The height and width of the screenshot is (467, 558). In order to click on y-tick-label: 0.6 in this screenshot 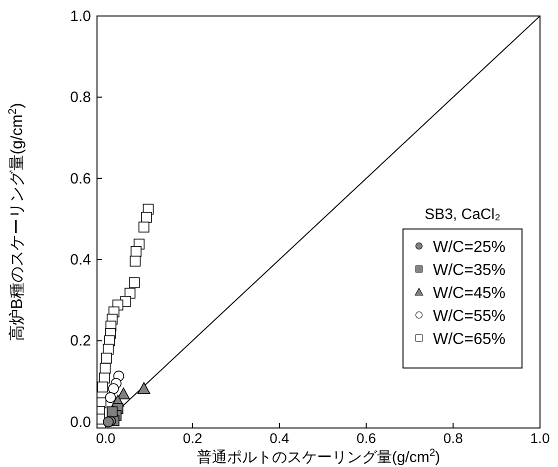, I will do `click(80, 179)`.